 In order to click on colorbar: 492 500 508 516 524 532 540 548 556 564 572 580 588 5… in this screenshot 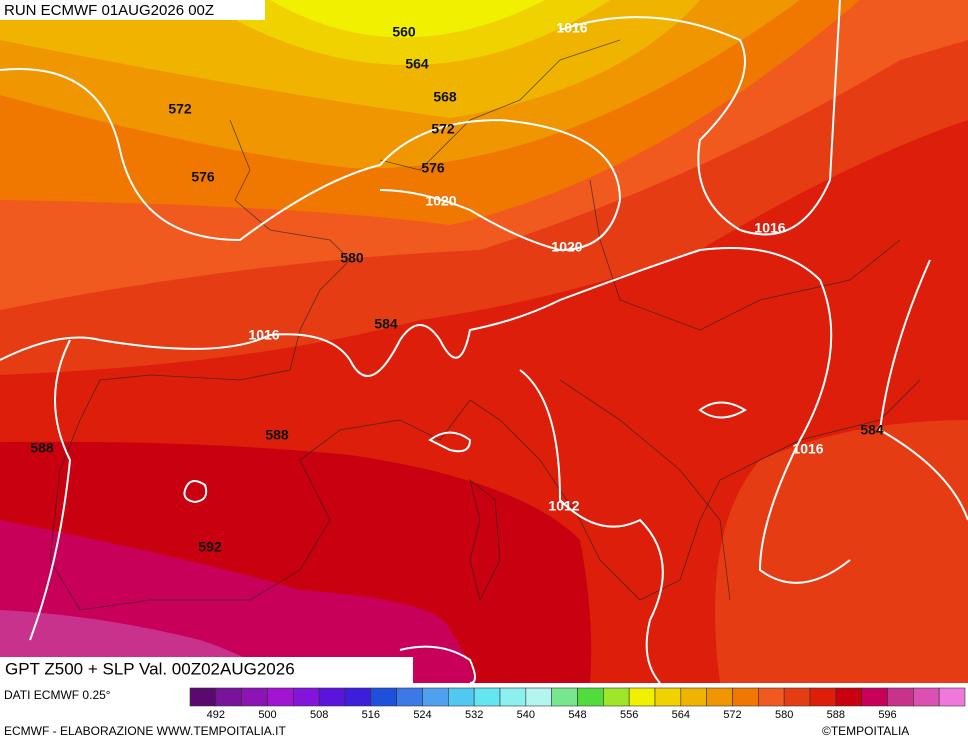, I will do `click(577, 704)`.